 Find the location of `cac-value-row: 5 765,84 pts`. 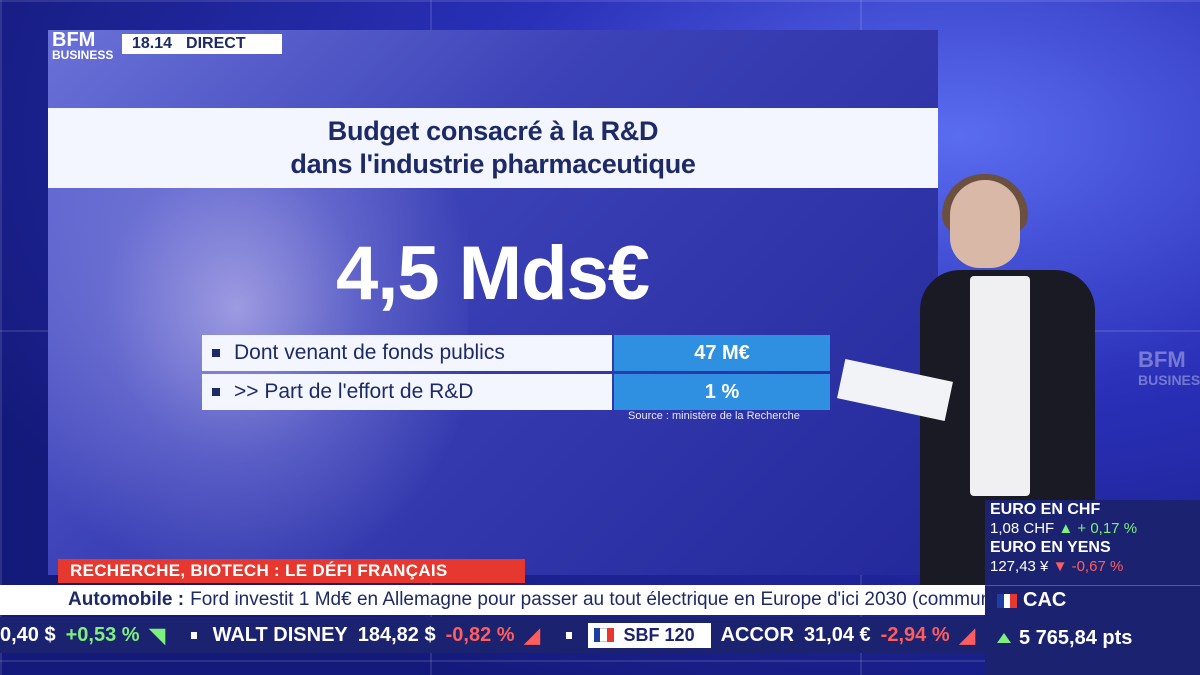

cac-value-row: 5 765,84 pts is located at coordinates (1092, 638).